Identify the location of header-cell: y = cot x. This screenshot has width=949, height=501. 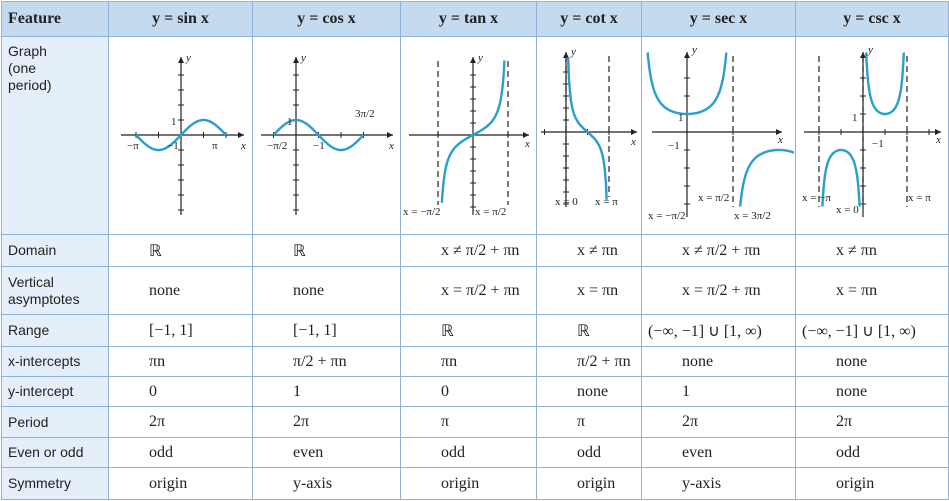
(589, 19).